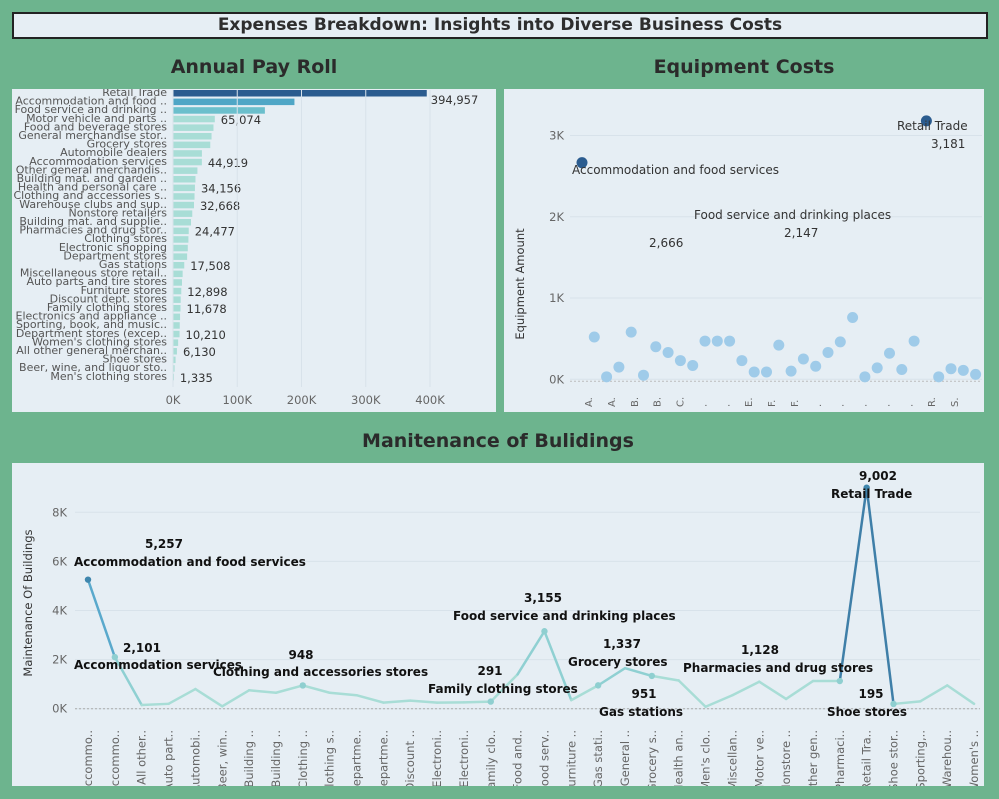  Describe the element at coordinates (564, 616) in the screenshot. I see `maintenance-annotation-label: Food service and drinking places` at that location.